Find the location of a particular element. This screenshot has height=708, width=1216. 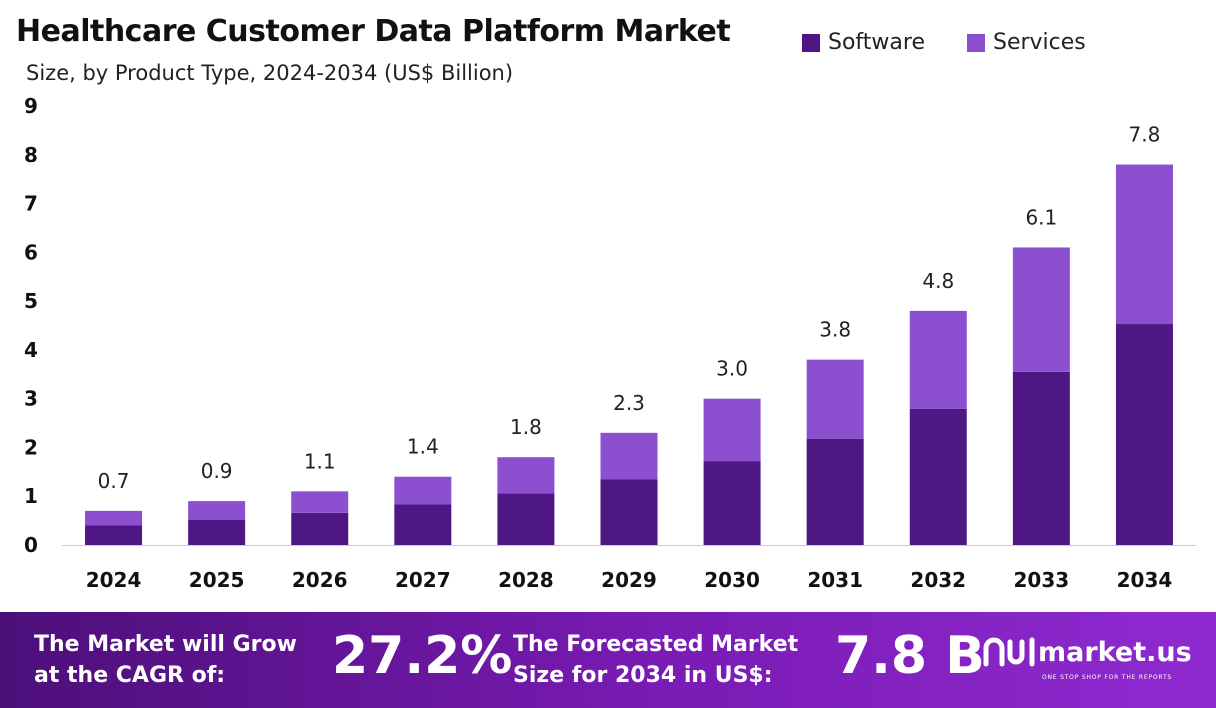

x-tick-label: 2028 is located at coordinates (526, 580).